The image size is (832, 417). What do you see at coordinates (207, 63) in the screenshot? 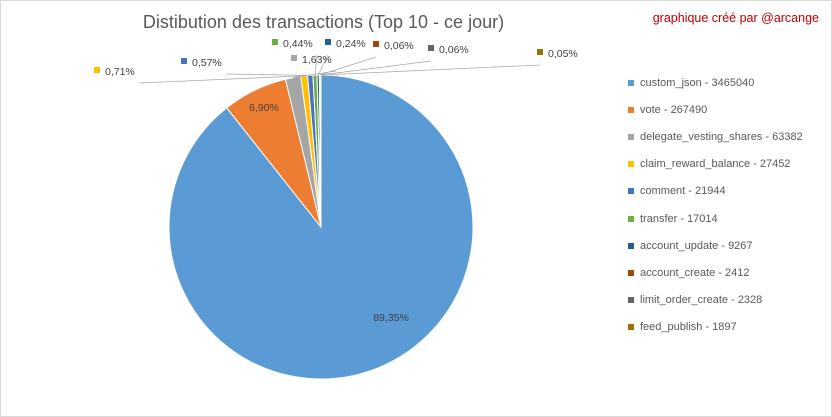
I see `data-label-comment: 0,57%` at bounding box center [207, 63].